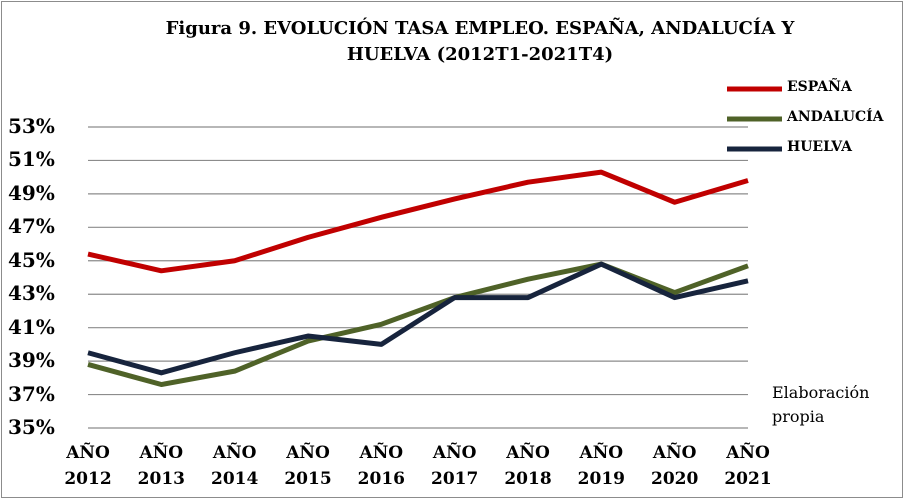  What do you see at coordinates (31, 360) in the screenshot?
I see `y-tick-label: 39%` at bounding box center [31, 360].